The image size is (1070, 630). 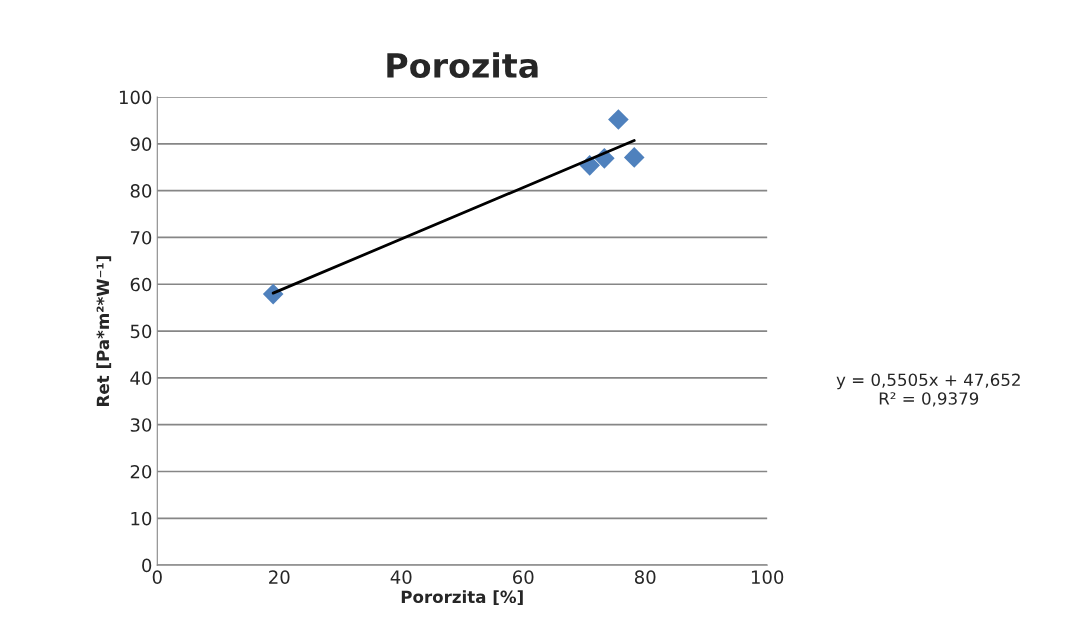 I want to click on y-tick-label: 80, so click(x=141, y=191).